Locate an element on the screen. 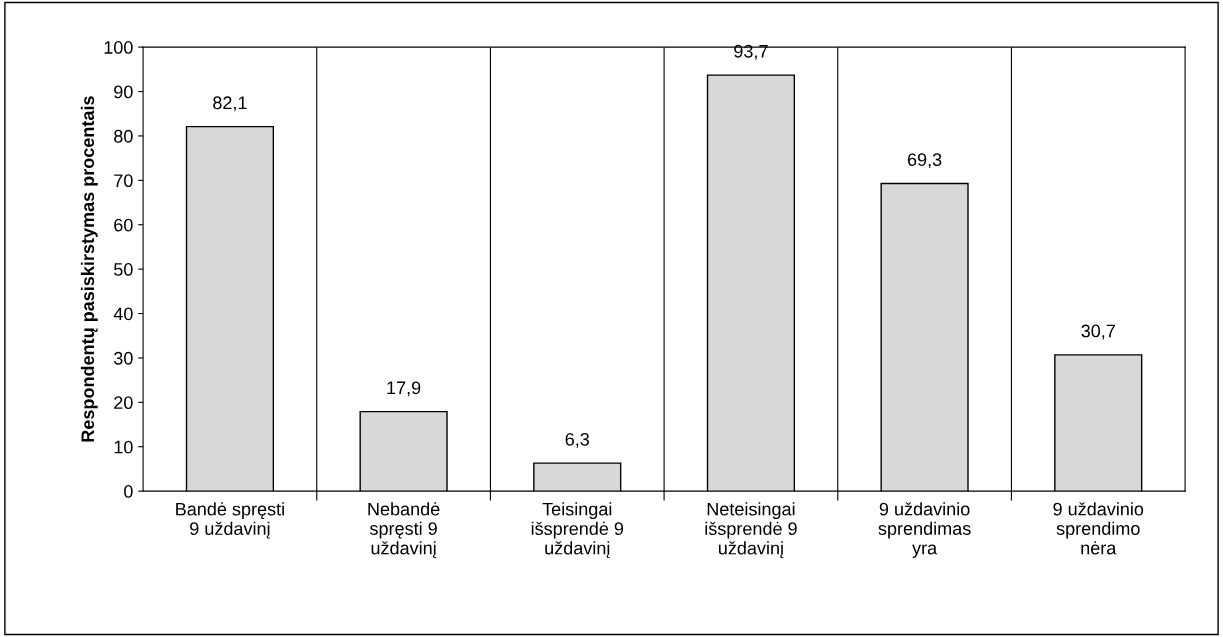  y-tick-label: 60 is located at coordinates (123, 225).